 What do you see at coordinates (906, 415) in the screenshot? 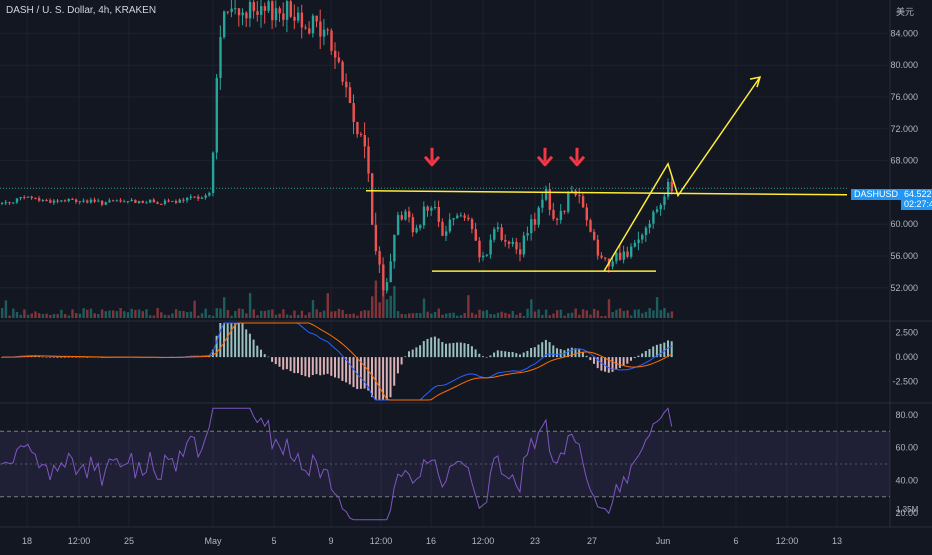
I see `rsi-tick-label: 80.00` at bounding box center [906, 415].